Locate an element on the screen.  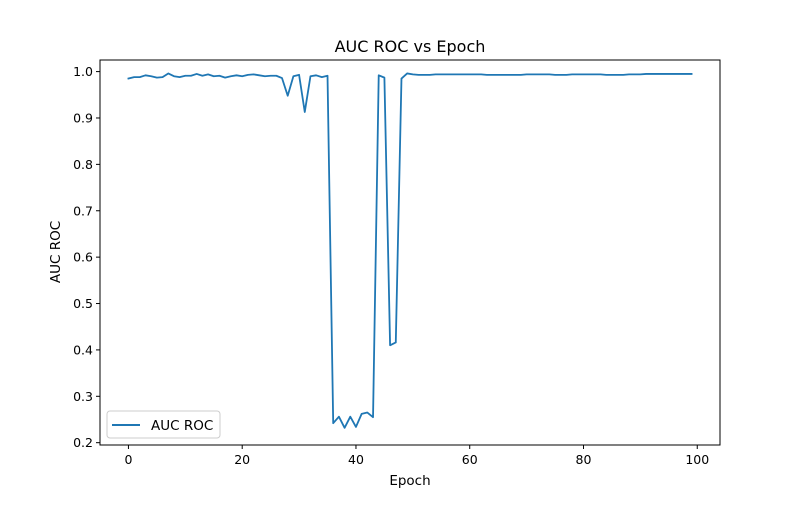
y-tick-label: 1.0 is located at coordinates (83, 71).